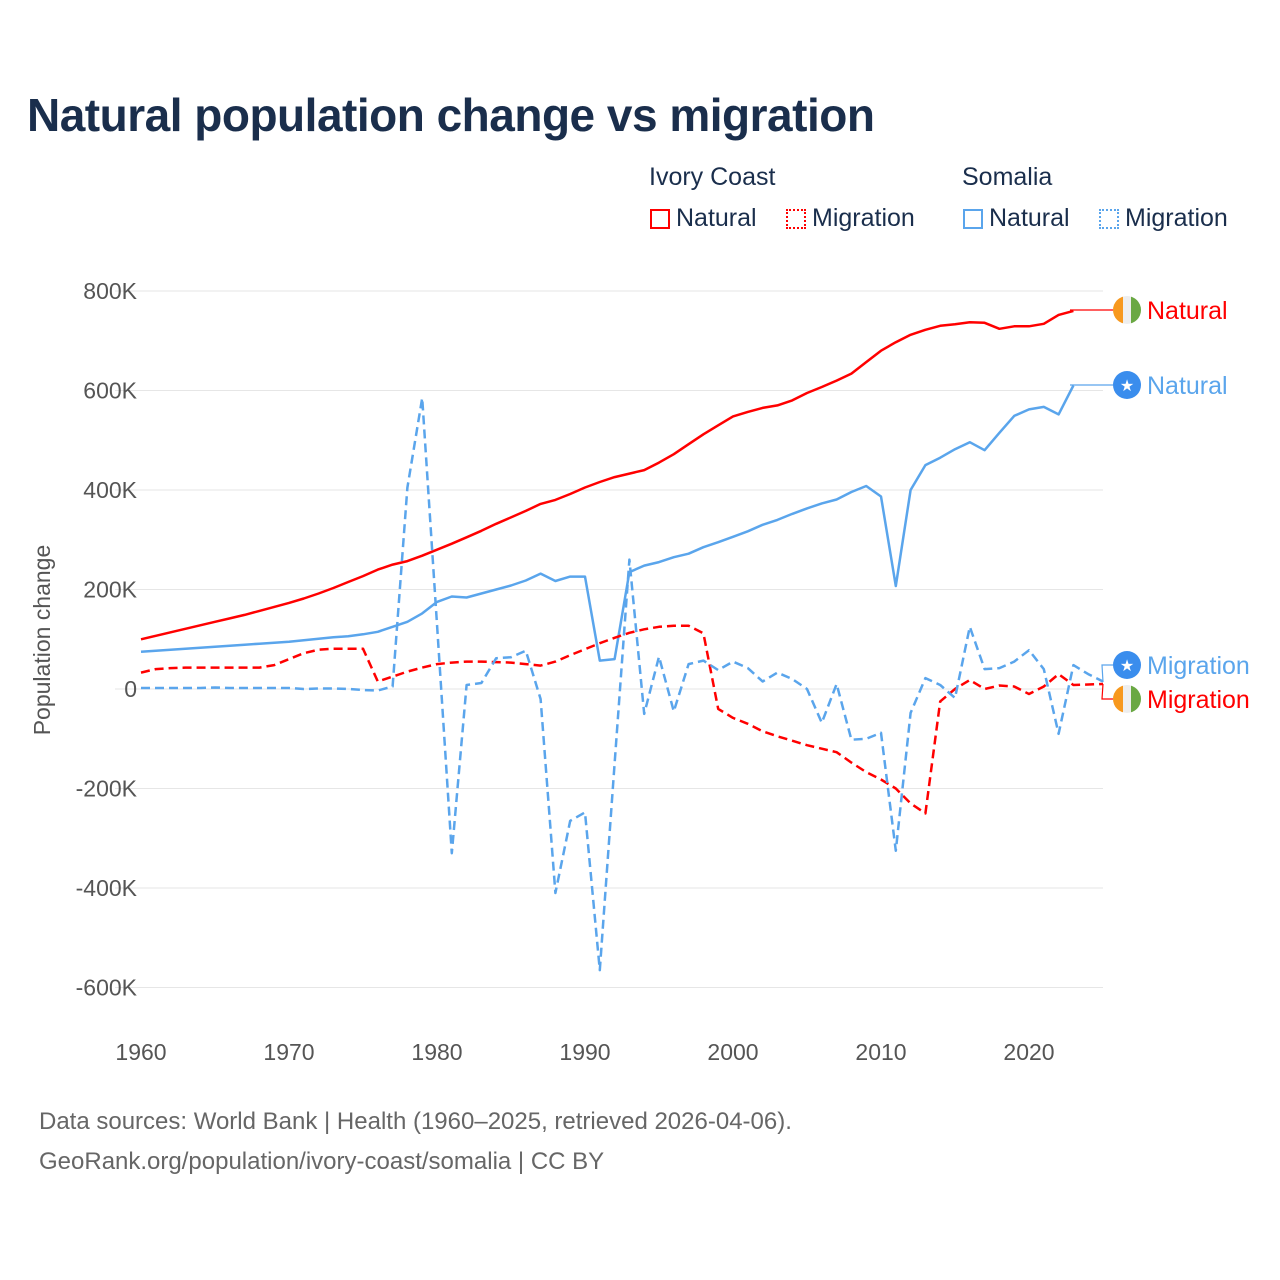  What do you see at coordinates (1187, 311) in the screenshot?
I see `end-label-ivory_coast-natural: Natural` at bounding box center [1187, 311].